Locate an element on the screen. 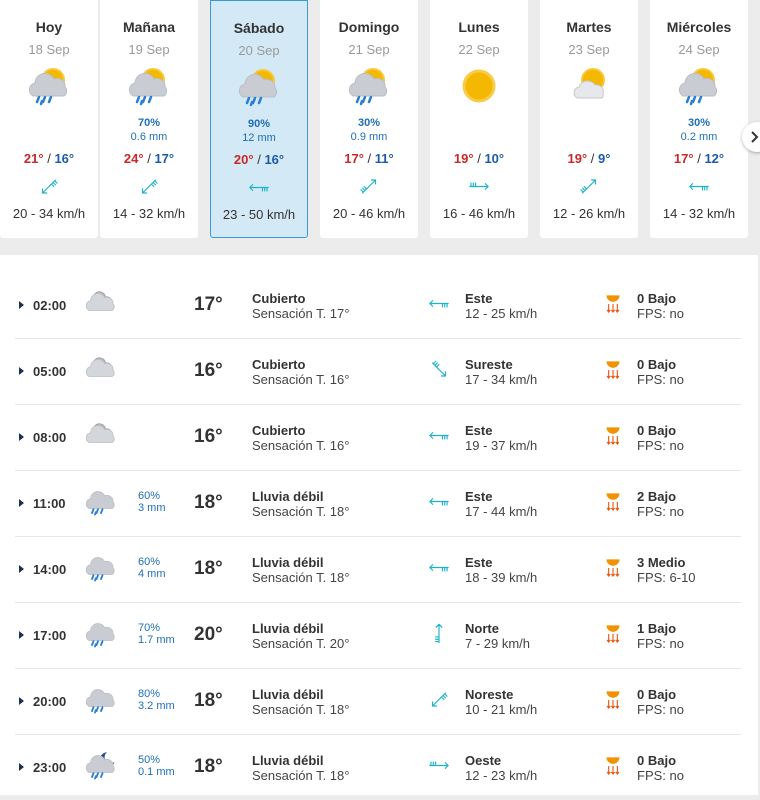  temps: 19° / 9° is located at coordinates (589, 158).